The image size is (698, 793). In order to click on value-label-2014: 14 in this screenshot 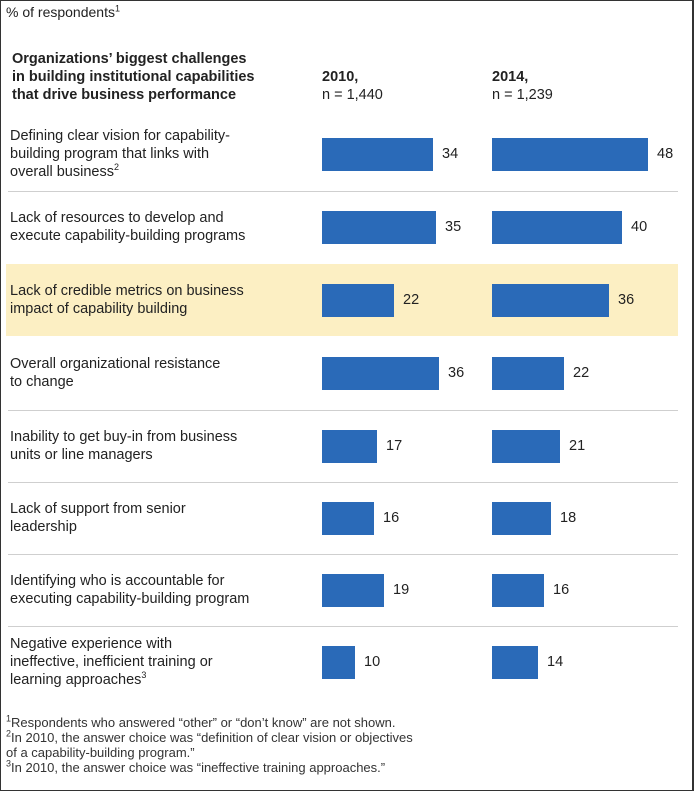, I will do `click(555, 662)`.